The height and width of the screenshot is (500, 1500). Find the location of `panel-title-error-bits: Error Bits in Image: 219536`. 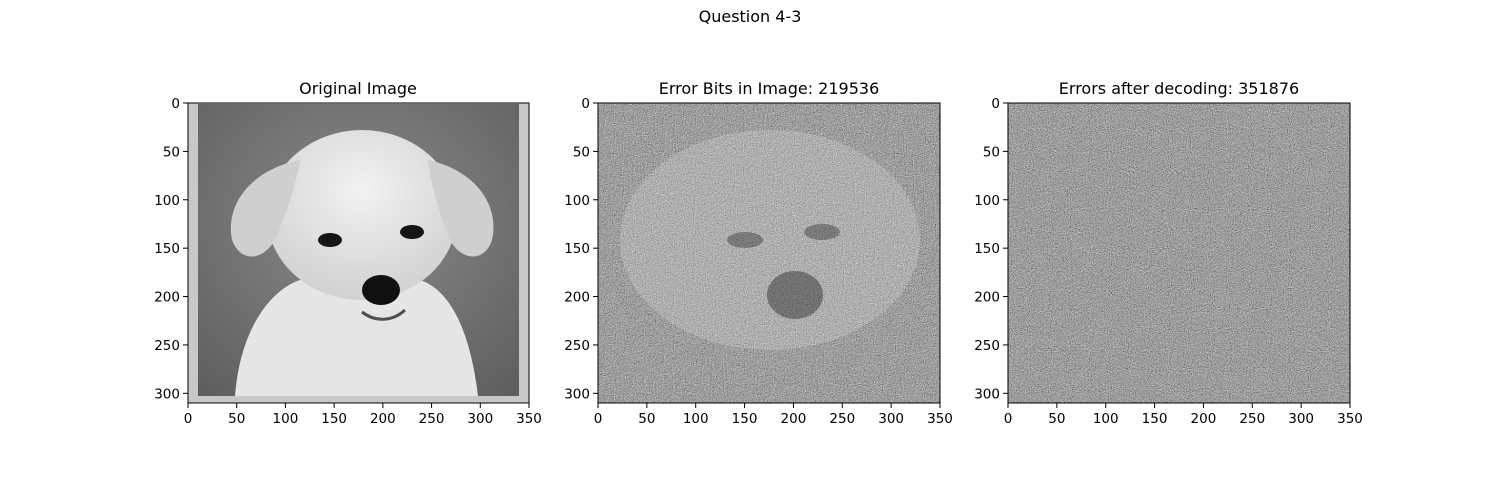

panel-title-error-bits: Error Bits in Image: 219536 is located at coordinates (769, 88).